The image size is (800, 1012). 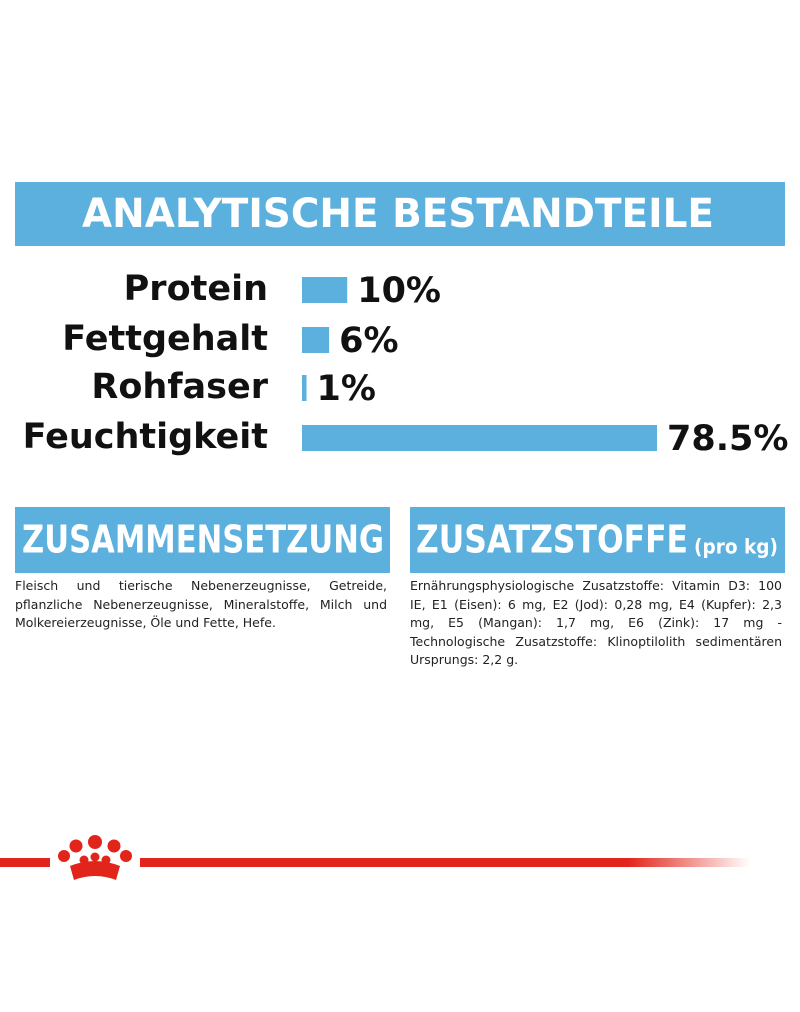 I want to click on chart-title: ANALYTISCHE BESTANDTEILE, so click(x=398, y=214).